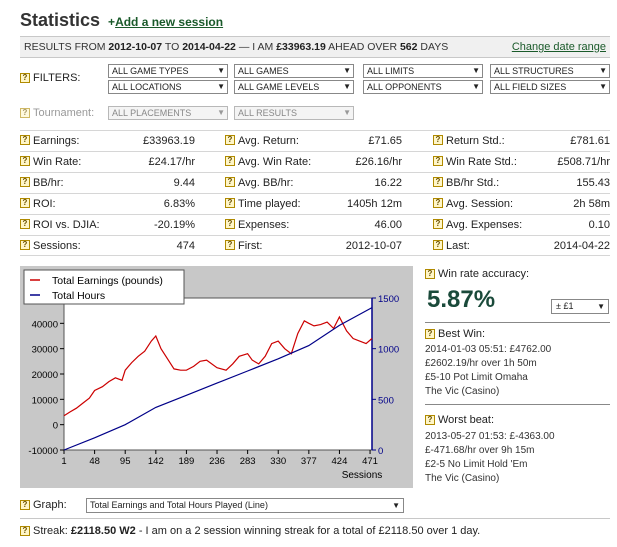 This screenshot has width=617, height=547. I want to click on stat-item: ? Win Rate Std.: £508.71/hr, so click(521, 162).